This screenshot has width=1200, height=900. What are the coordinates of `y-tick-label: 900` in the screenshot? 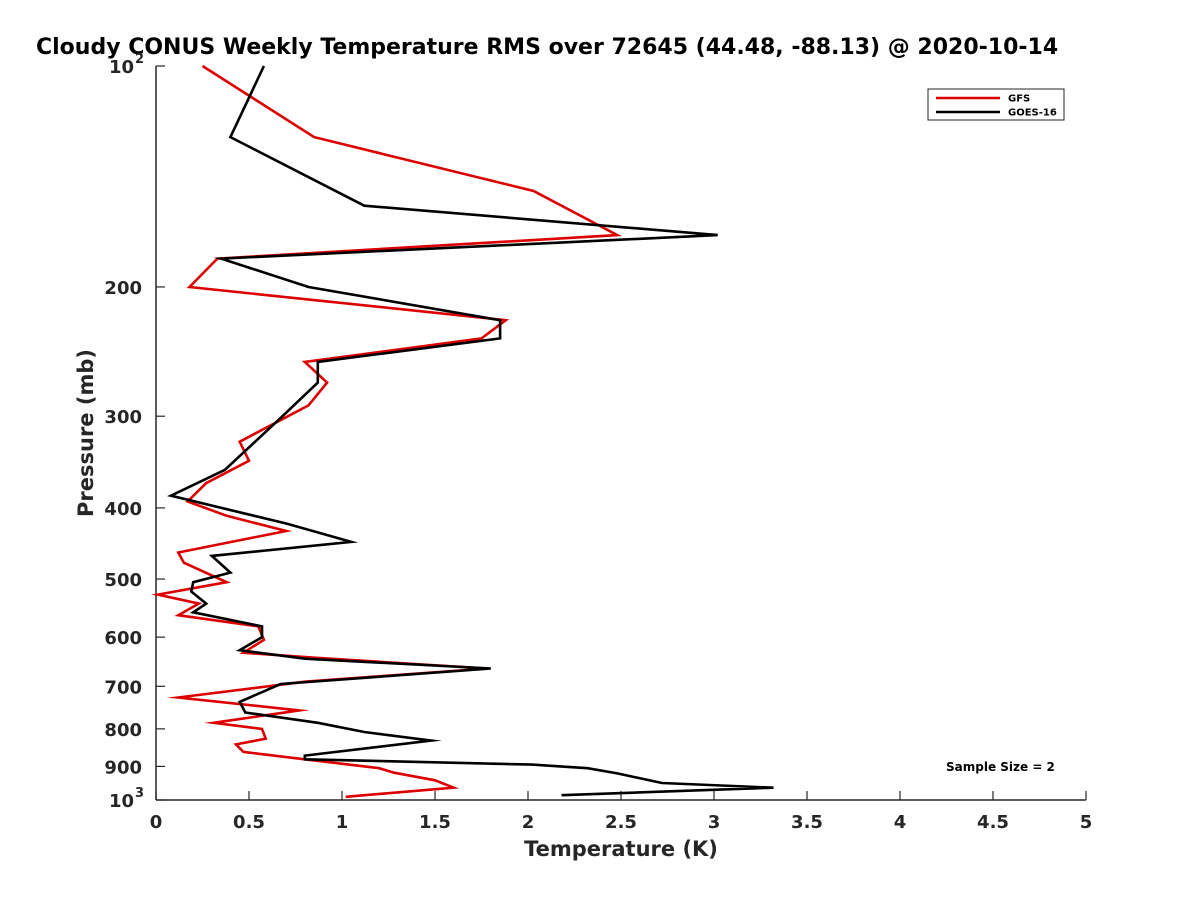 It's located at (123, 767).